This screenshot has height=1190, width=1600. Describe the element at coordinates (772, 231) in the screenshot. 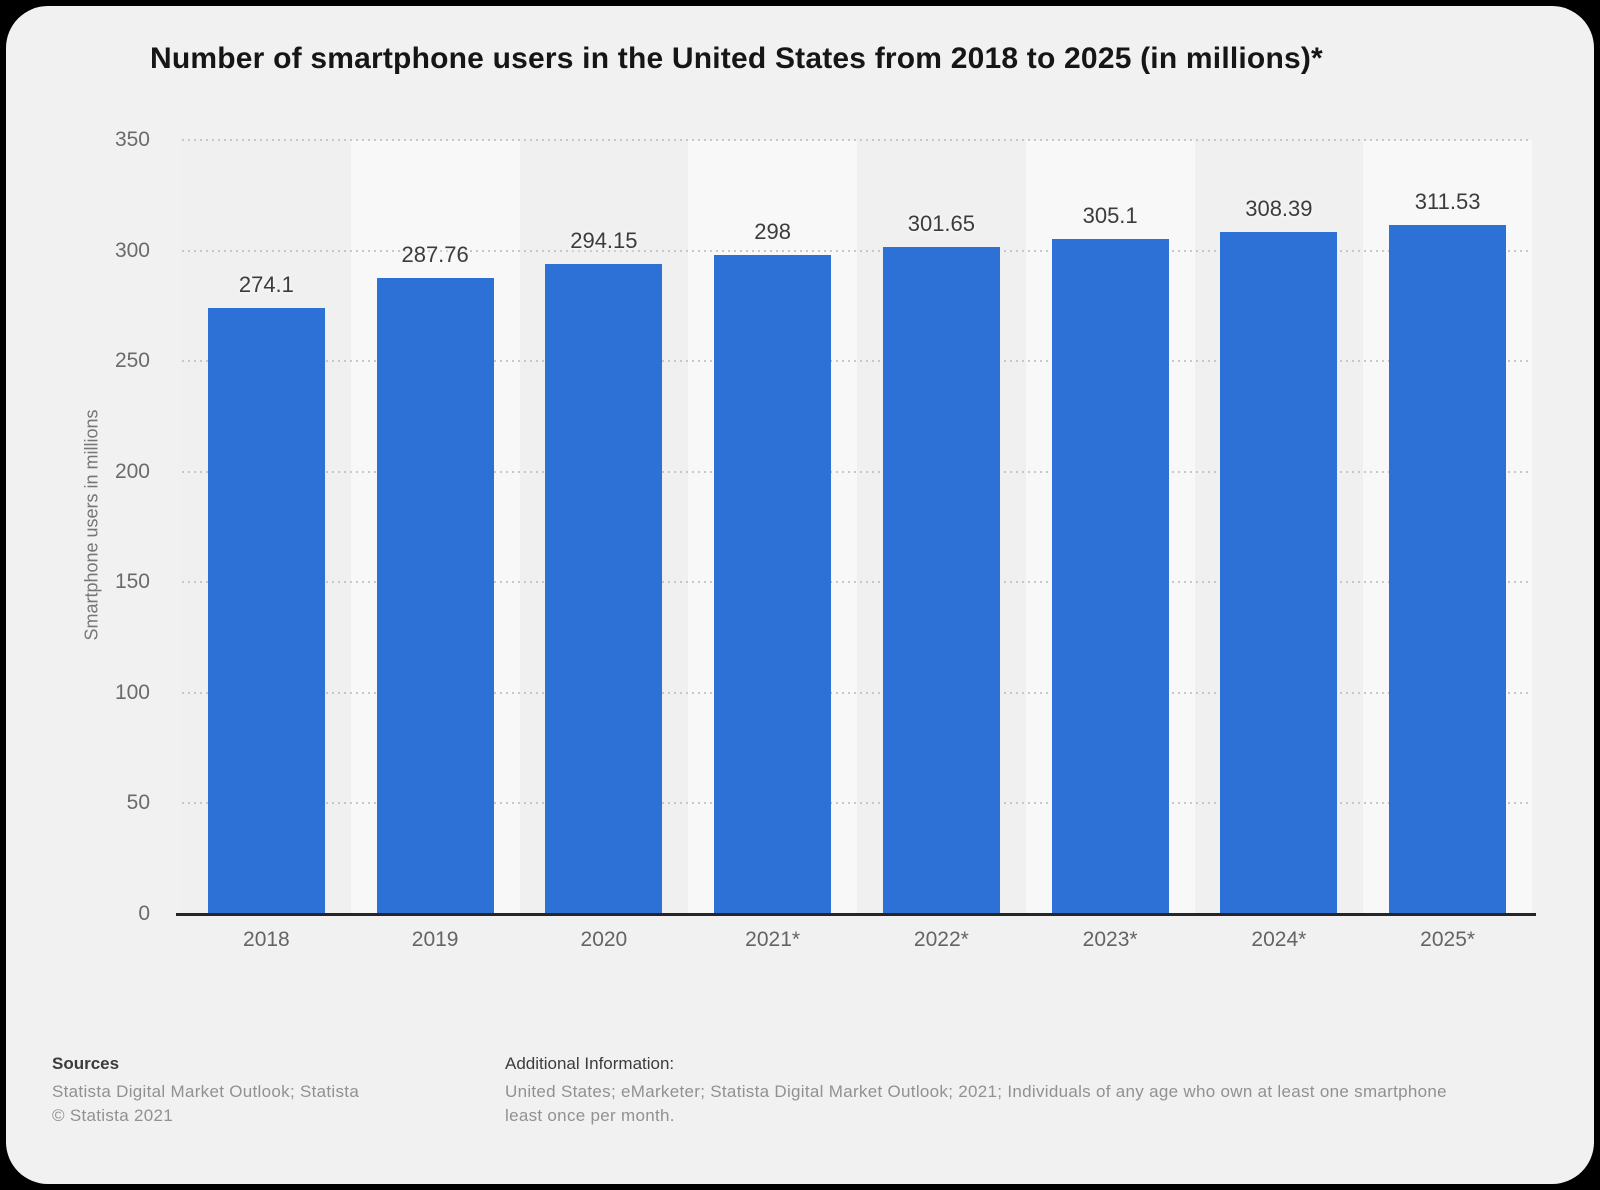

I see `bar-value-label: 298` at that location.